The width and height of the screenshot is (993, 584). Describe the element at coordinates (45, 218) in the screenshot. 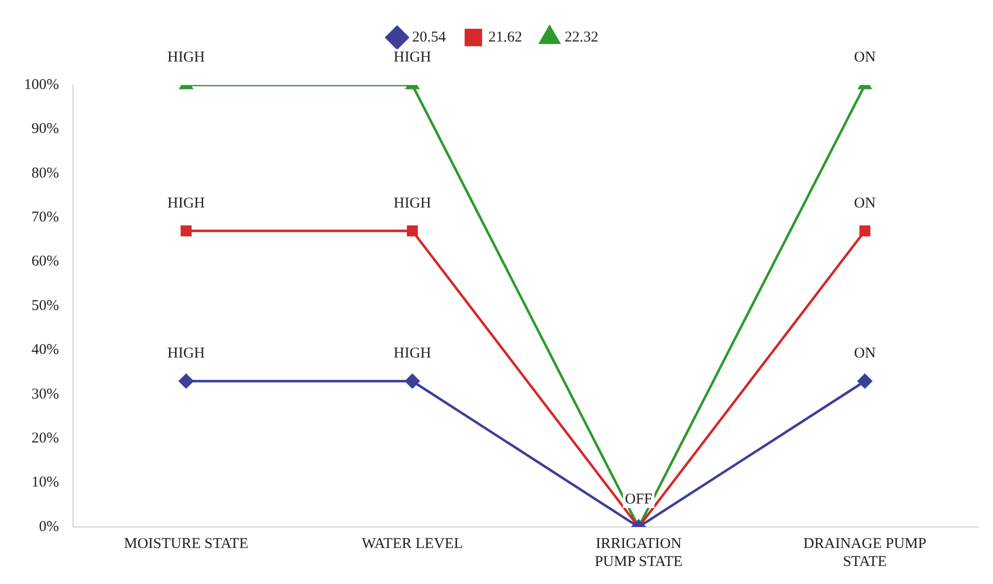

I see `y-tick-label: 70%` at that location.